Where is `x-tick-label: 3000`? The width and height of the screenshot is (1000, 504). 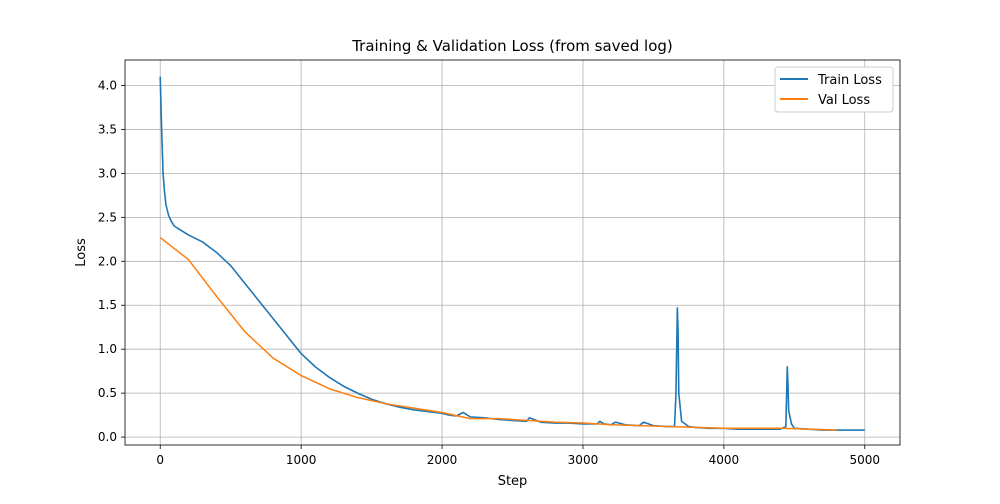
x-tick-label: 3000 is located at coordinates (583, 460).